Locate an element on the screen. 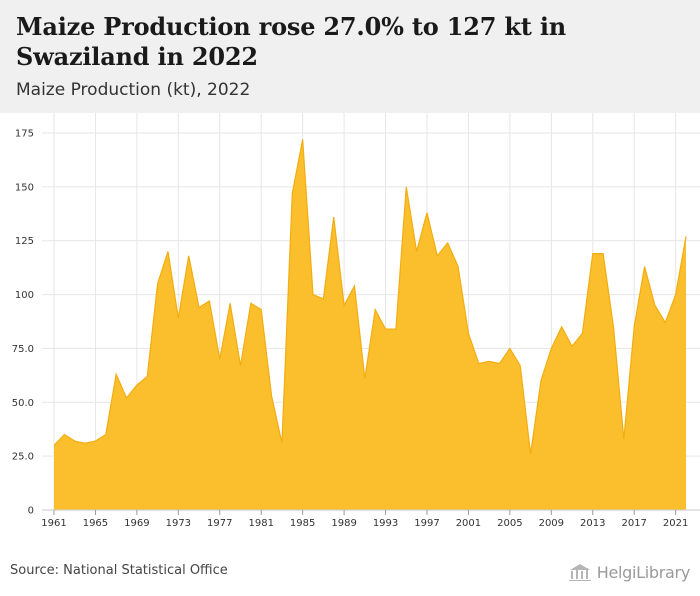  y-tick-label: 50.0 is located at coordinates (23, 403).